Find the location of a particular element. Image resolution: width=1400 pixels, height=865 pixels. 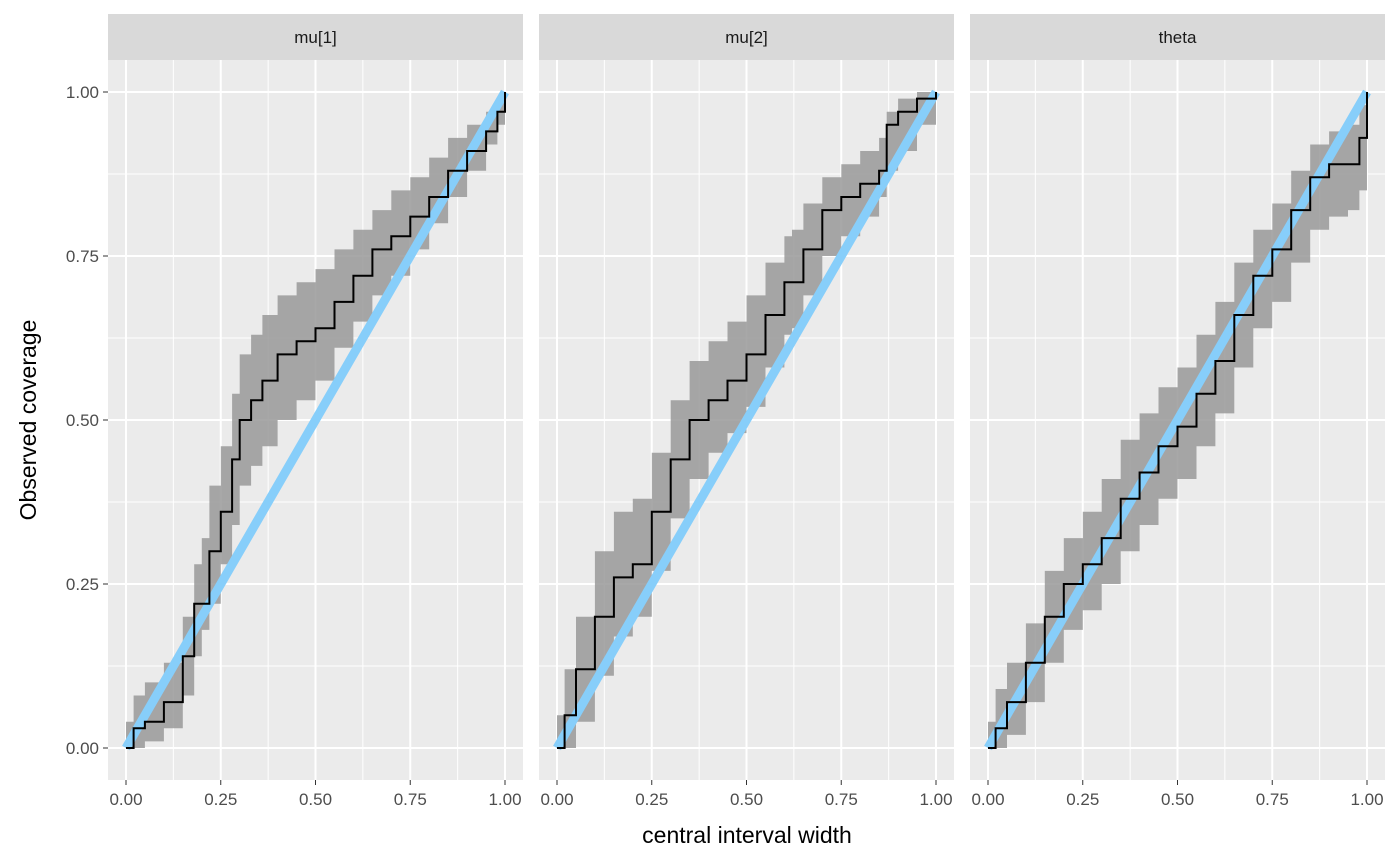

panel-title: mu[1] is located at coordinates (315, 37).